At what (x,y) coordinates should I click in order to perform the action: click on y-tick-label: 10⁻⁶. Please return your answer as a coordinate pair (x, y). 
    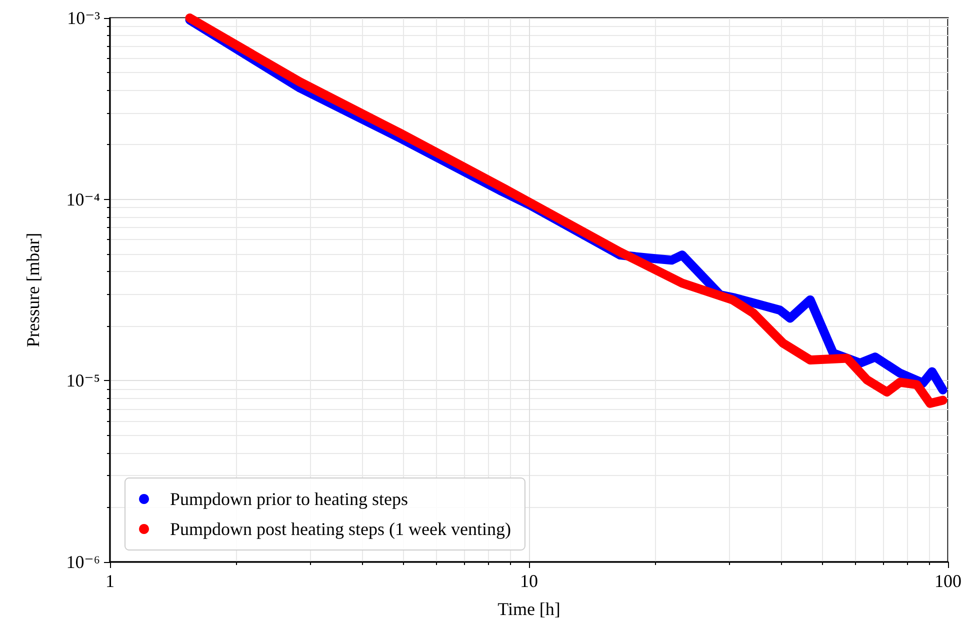
    Looking at the image, I should click on (83, 562).